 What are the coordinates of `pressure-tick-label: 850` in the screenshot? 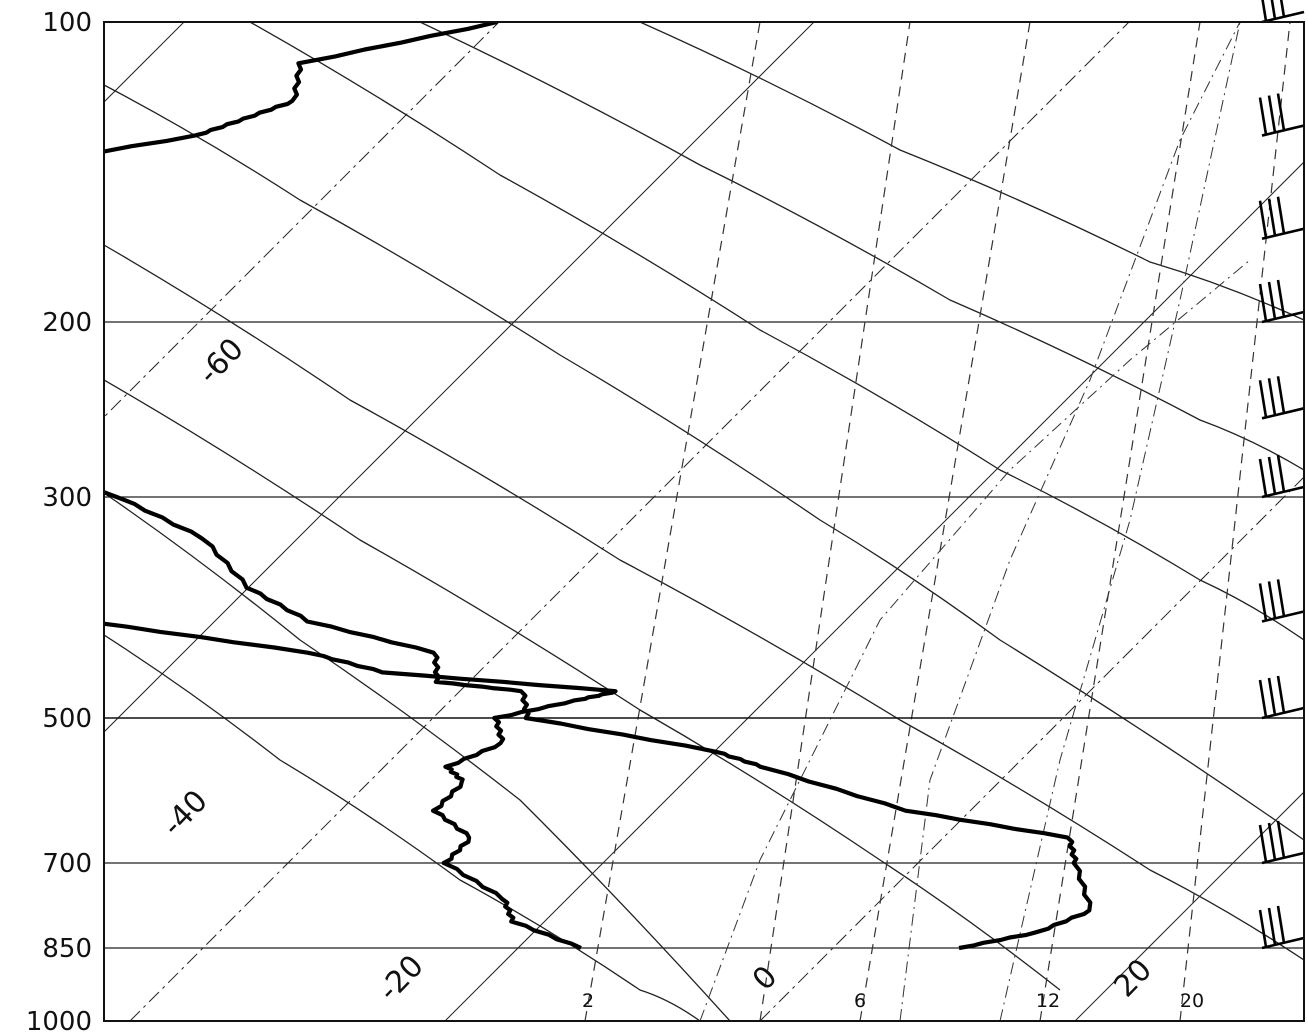 It's located at (67, 949).